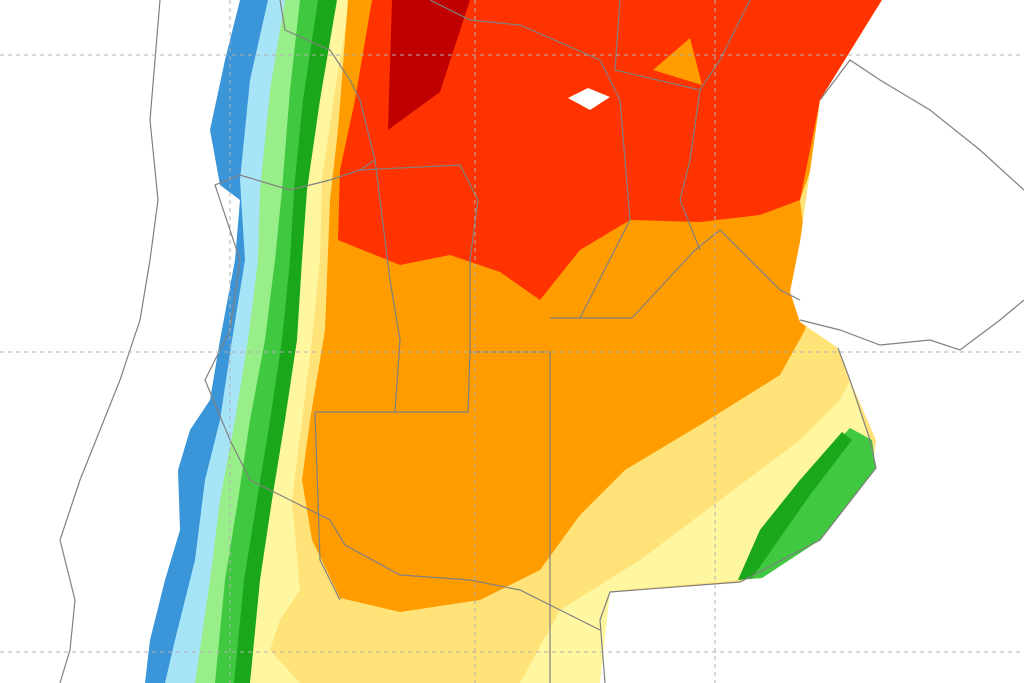  Describe the element at coordinates (911, 325) in the screenshot. I see `rio-de-la-plata-coast` at that location.